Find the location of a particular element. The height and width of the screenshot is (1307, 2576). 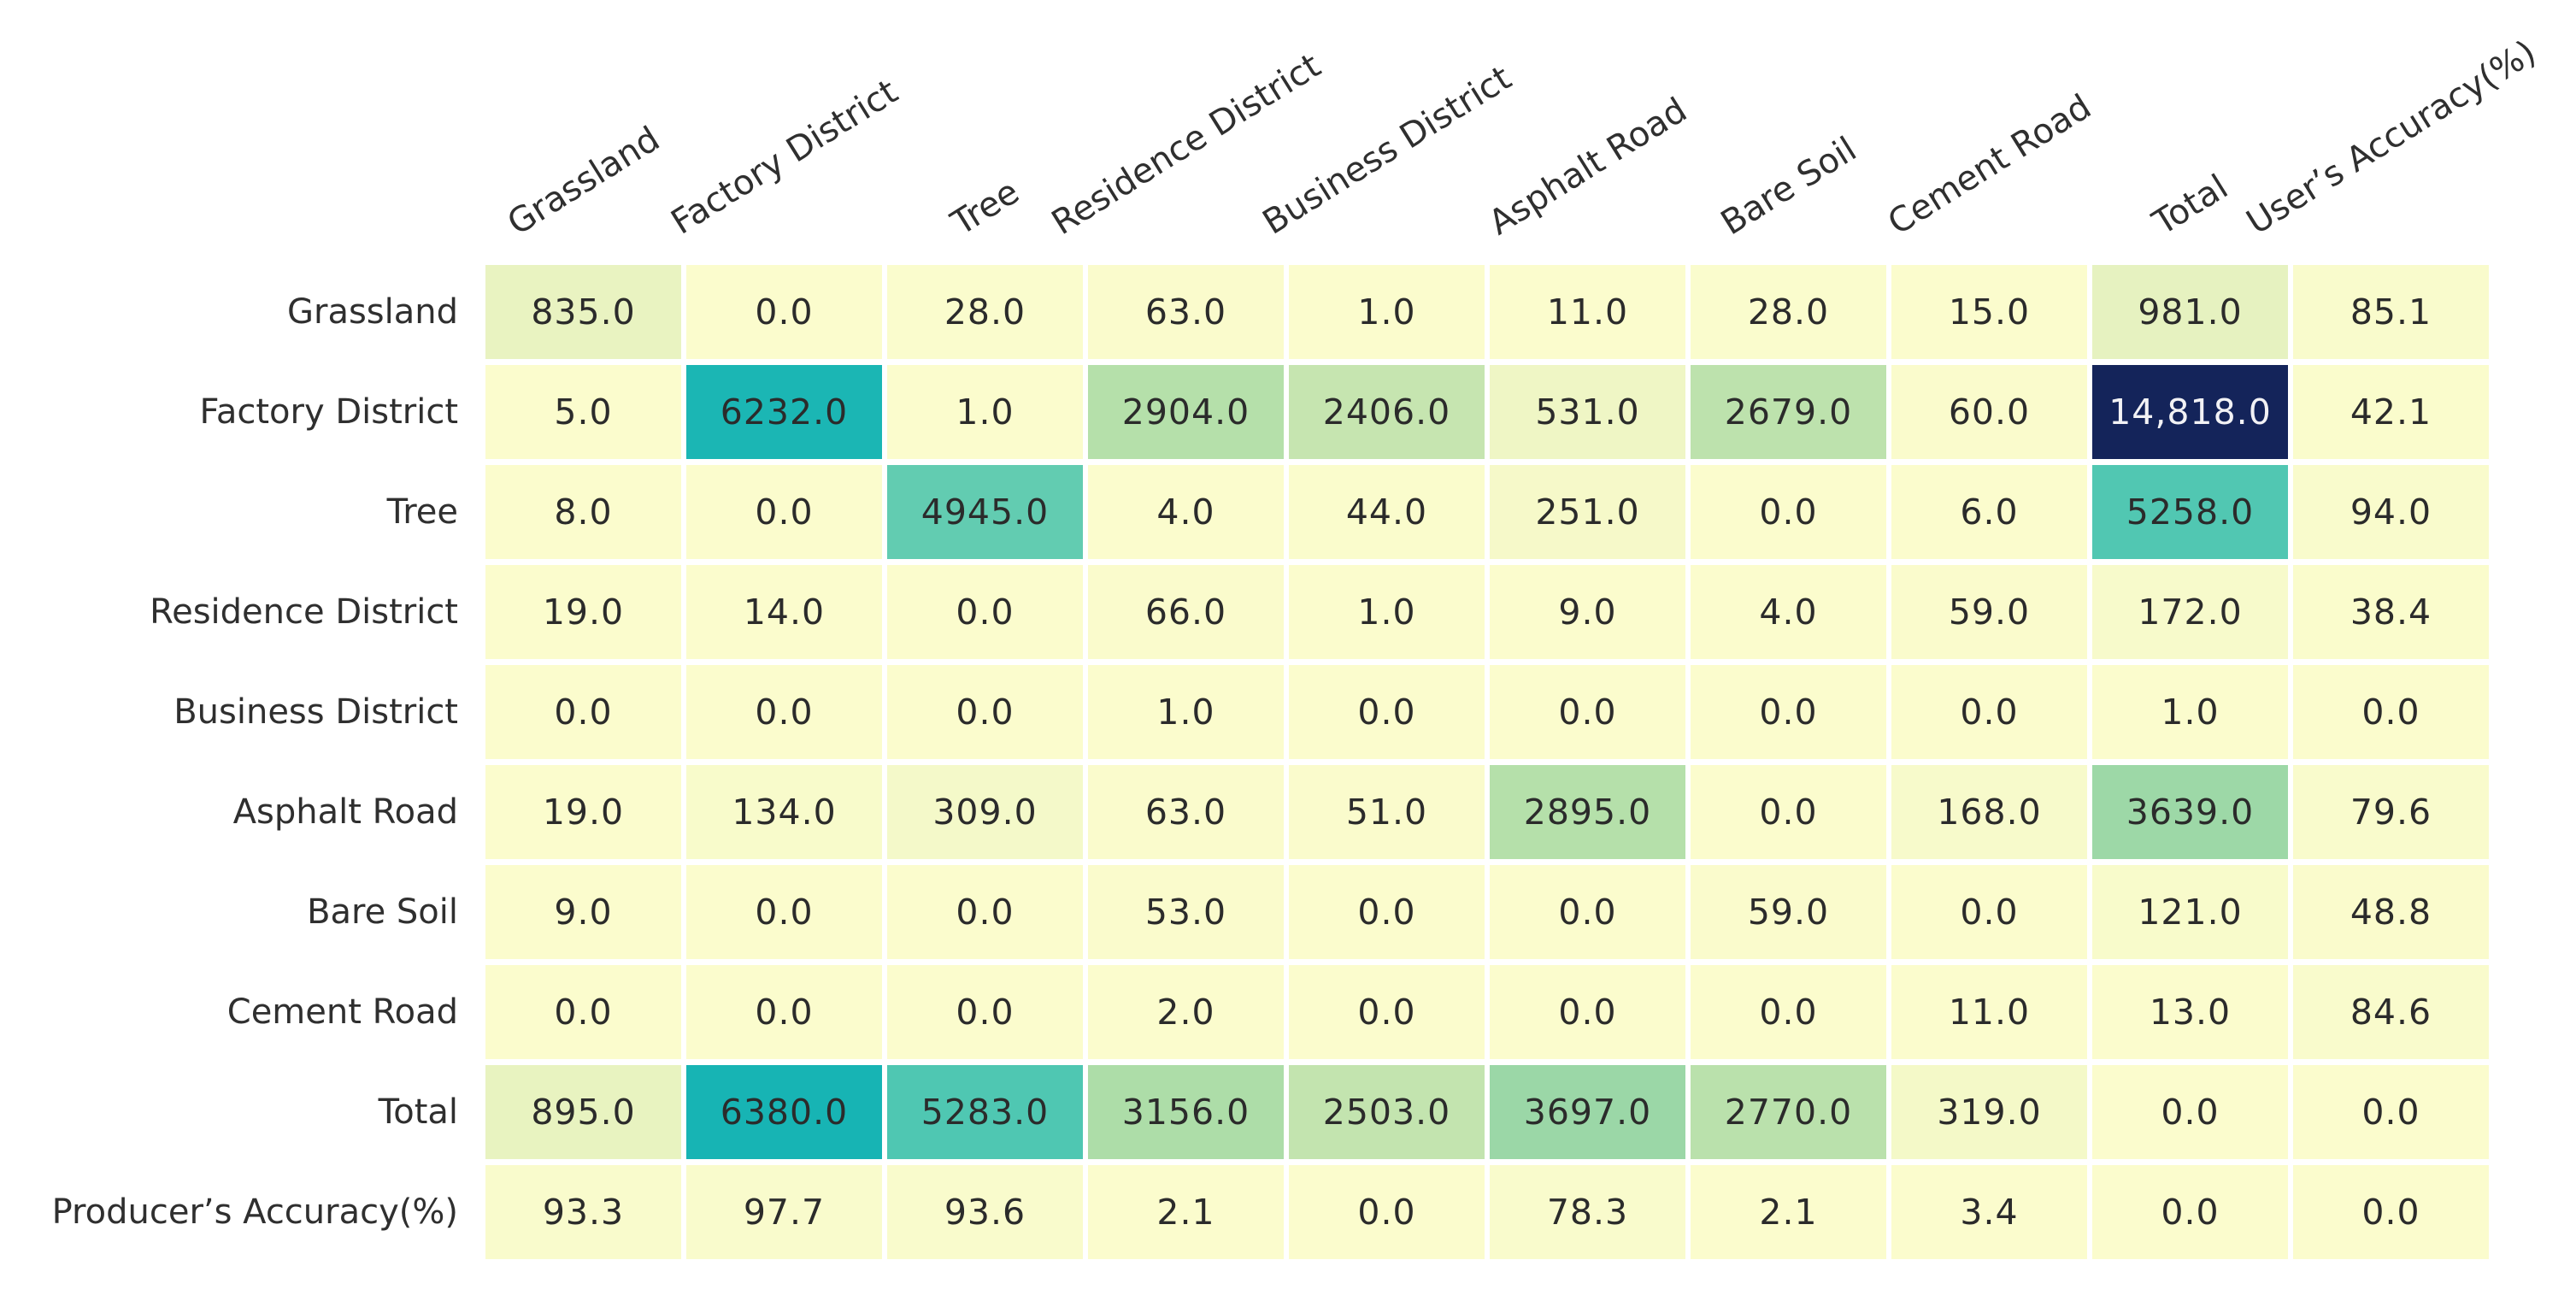

heatmap-cell: 531.0 is located at coordinates (1587, 412).